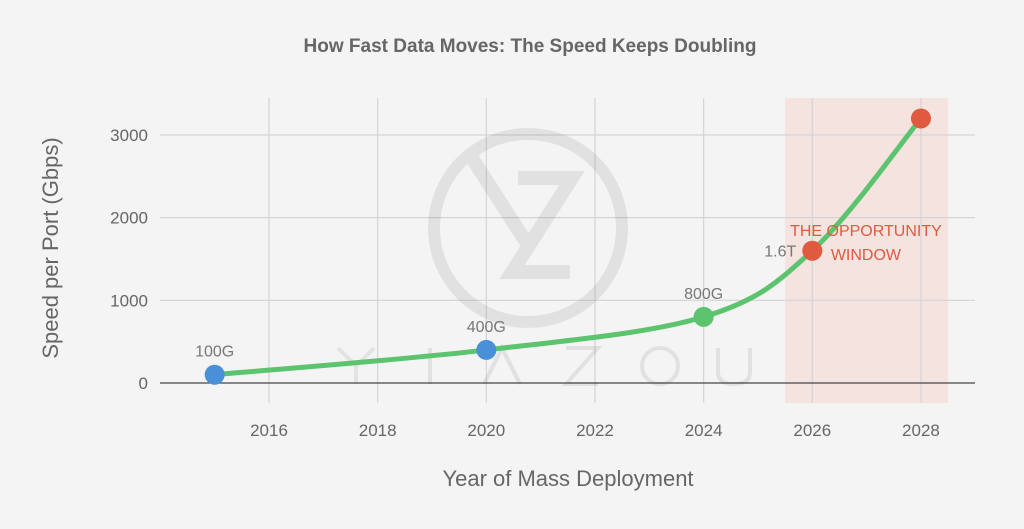  What do you see at coordinates (378, 430) in the screenshot?
I see `x-tick-label: 2018` at bounding box center [378, 430].